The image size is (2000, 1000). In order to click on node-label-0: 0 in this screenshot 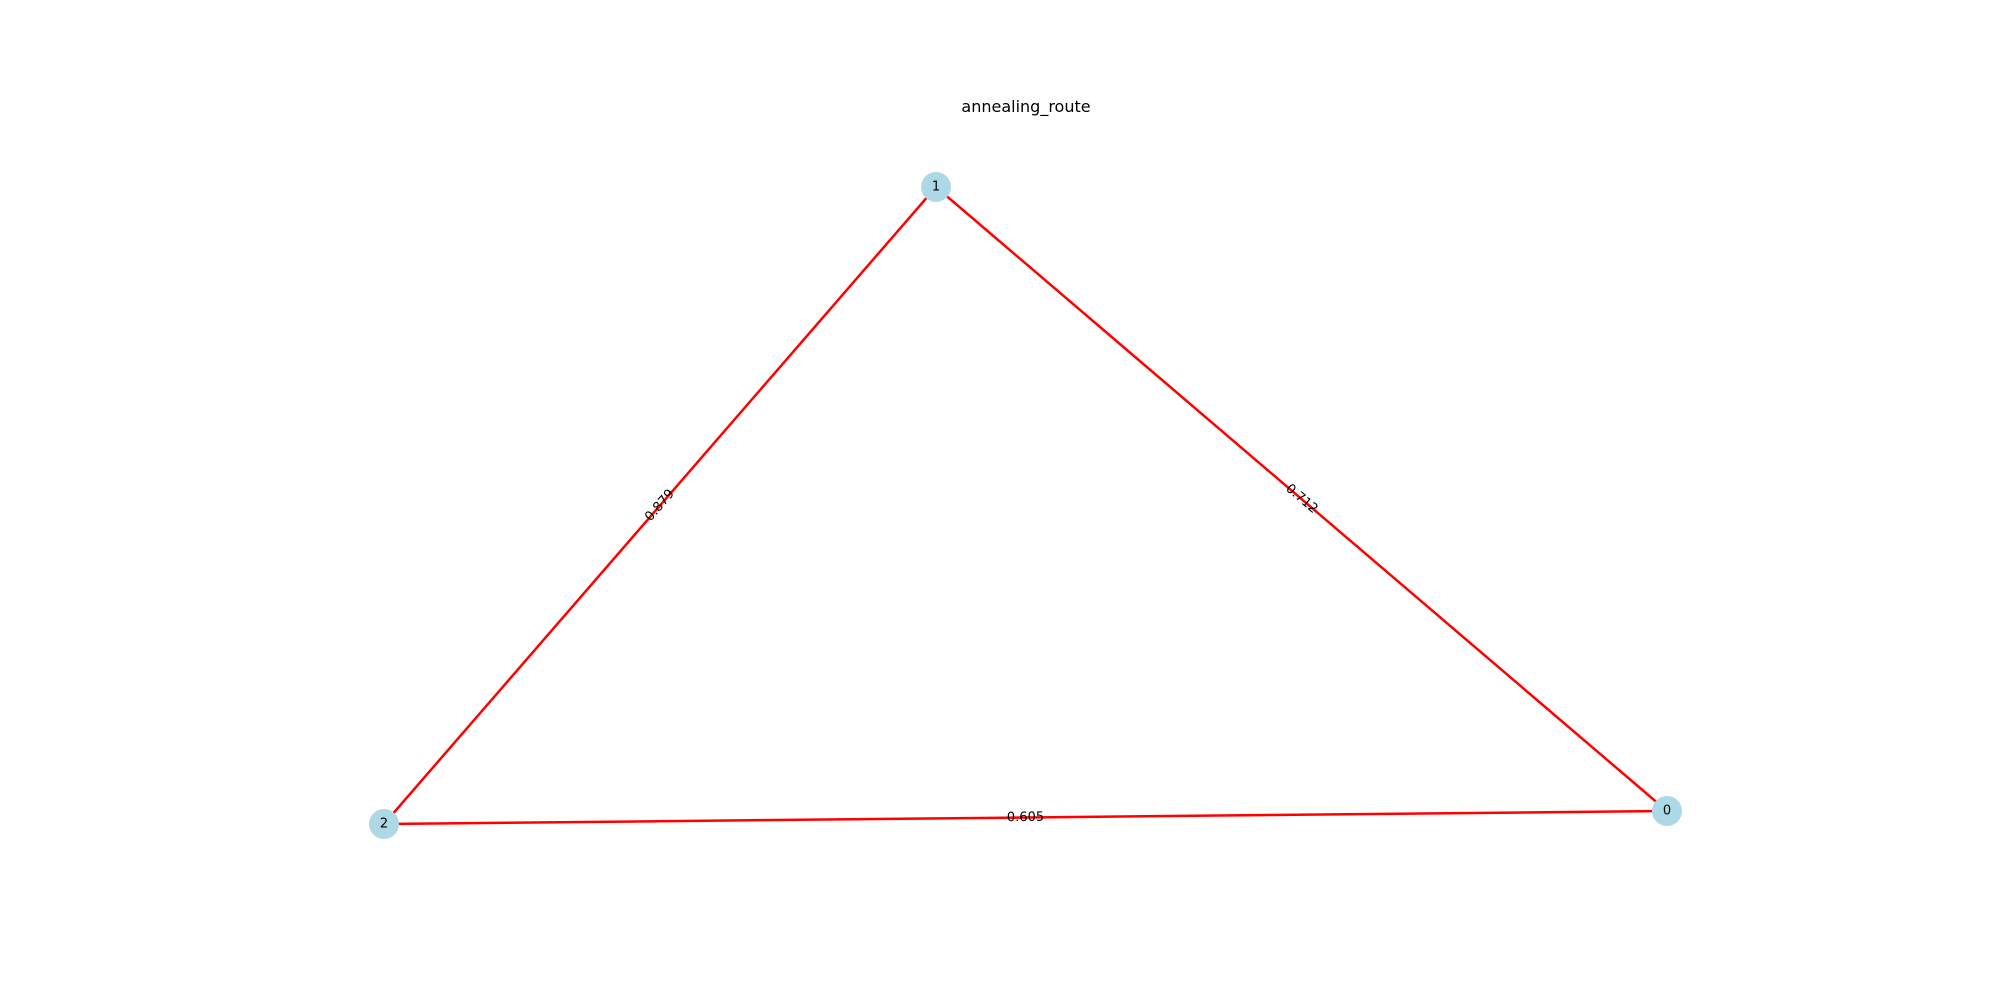, I will do `click(1667, 811)`.